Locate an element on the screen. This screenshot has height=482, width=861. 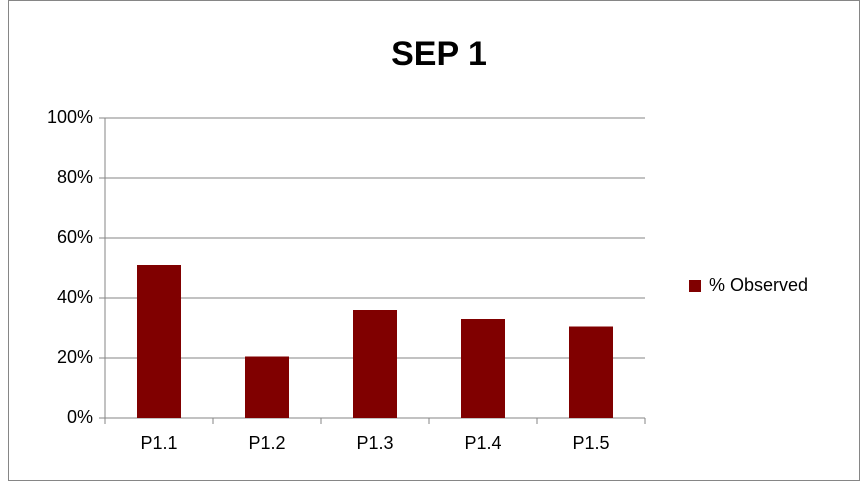
y-tick-label: 20% is located at coordinates (75, 357).